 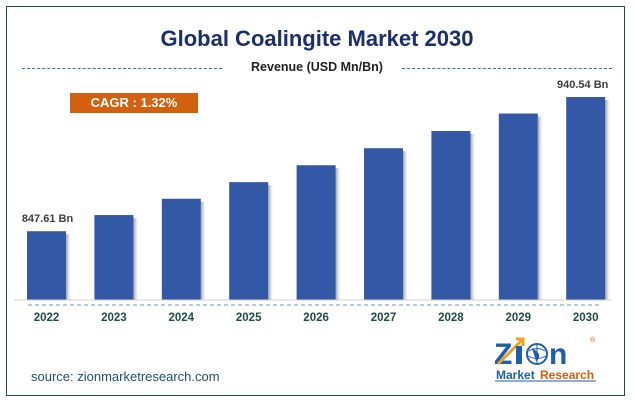 What do you see at coordinates (125, 376) in the screenshot?
I see `source-credit: source: zionmarketresearch.com` at bounding box center [125, 376].